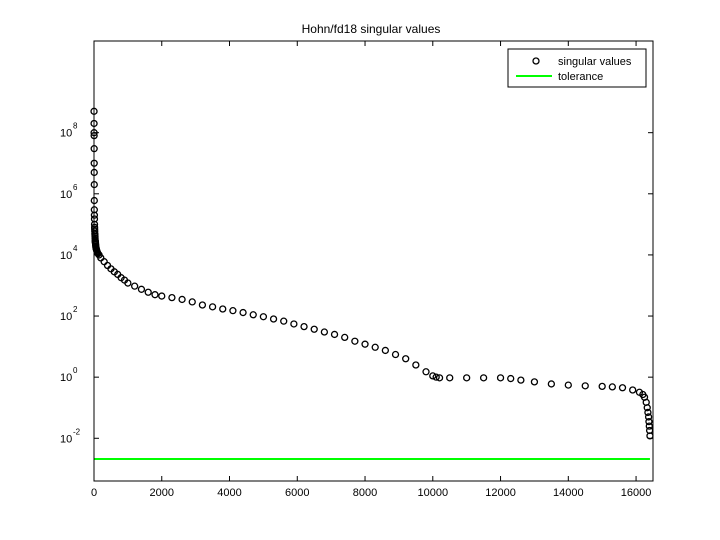  Describe the element at coordinates (432, 493) in the screenshot. I see `x-tick-label: 10000` at that location.